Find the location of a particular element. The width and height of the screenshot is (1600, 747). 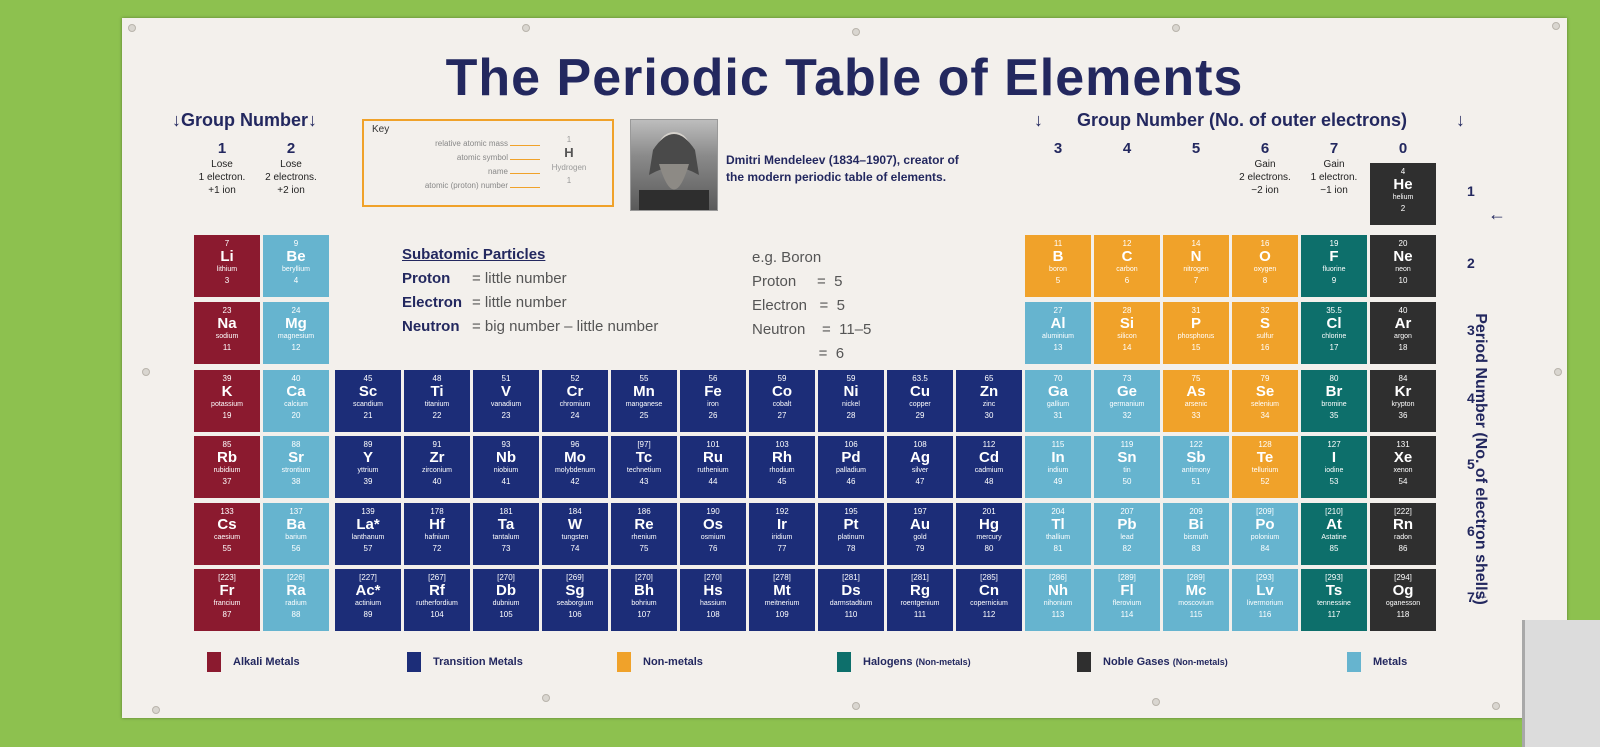

element-mass: 12 is located at coordinates (1127, 243).